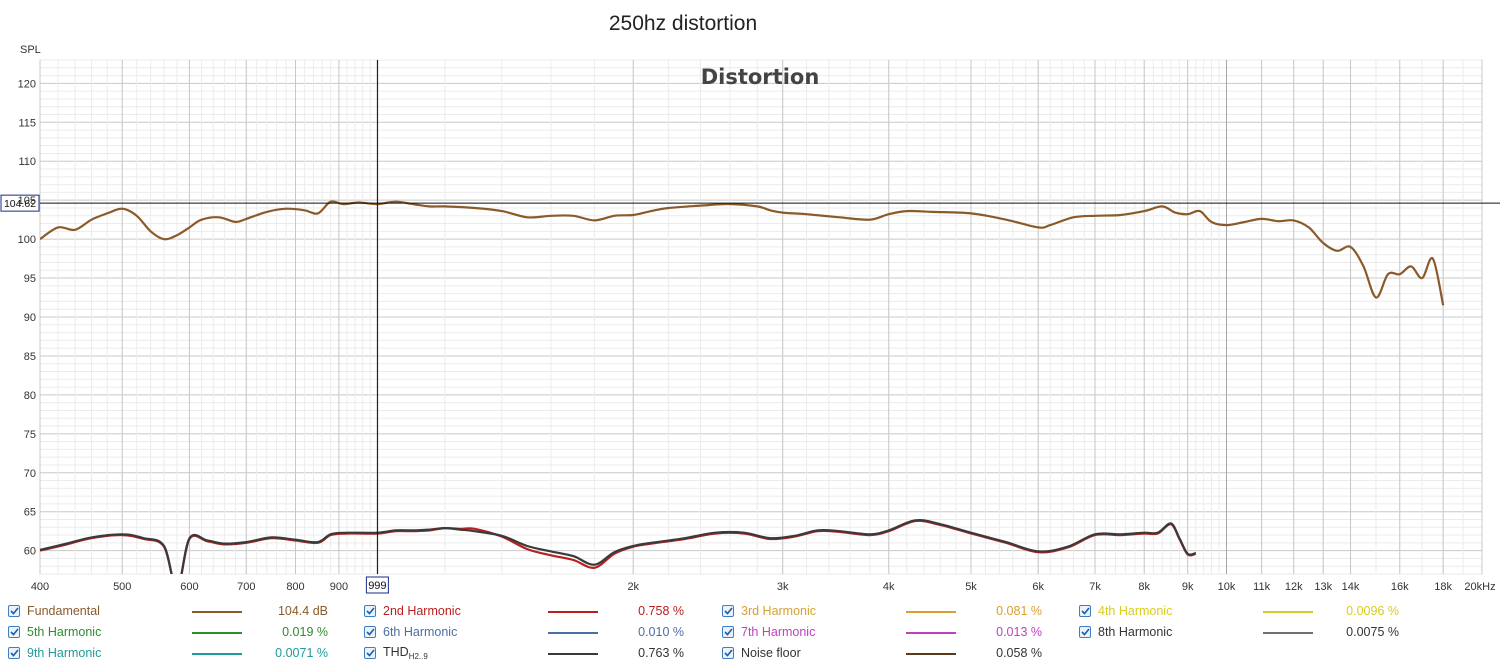 The height and width of the screenshot is (668, 1500). Describe the element at coordinates (30, 513) in the screenshot. I see `y-tick-label: 65` at that location.